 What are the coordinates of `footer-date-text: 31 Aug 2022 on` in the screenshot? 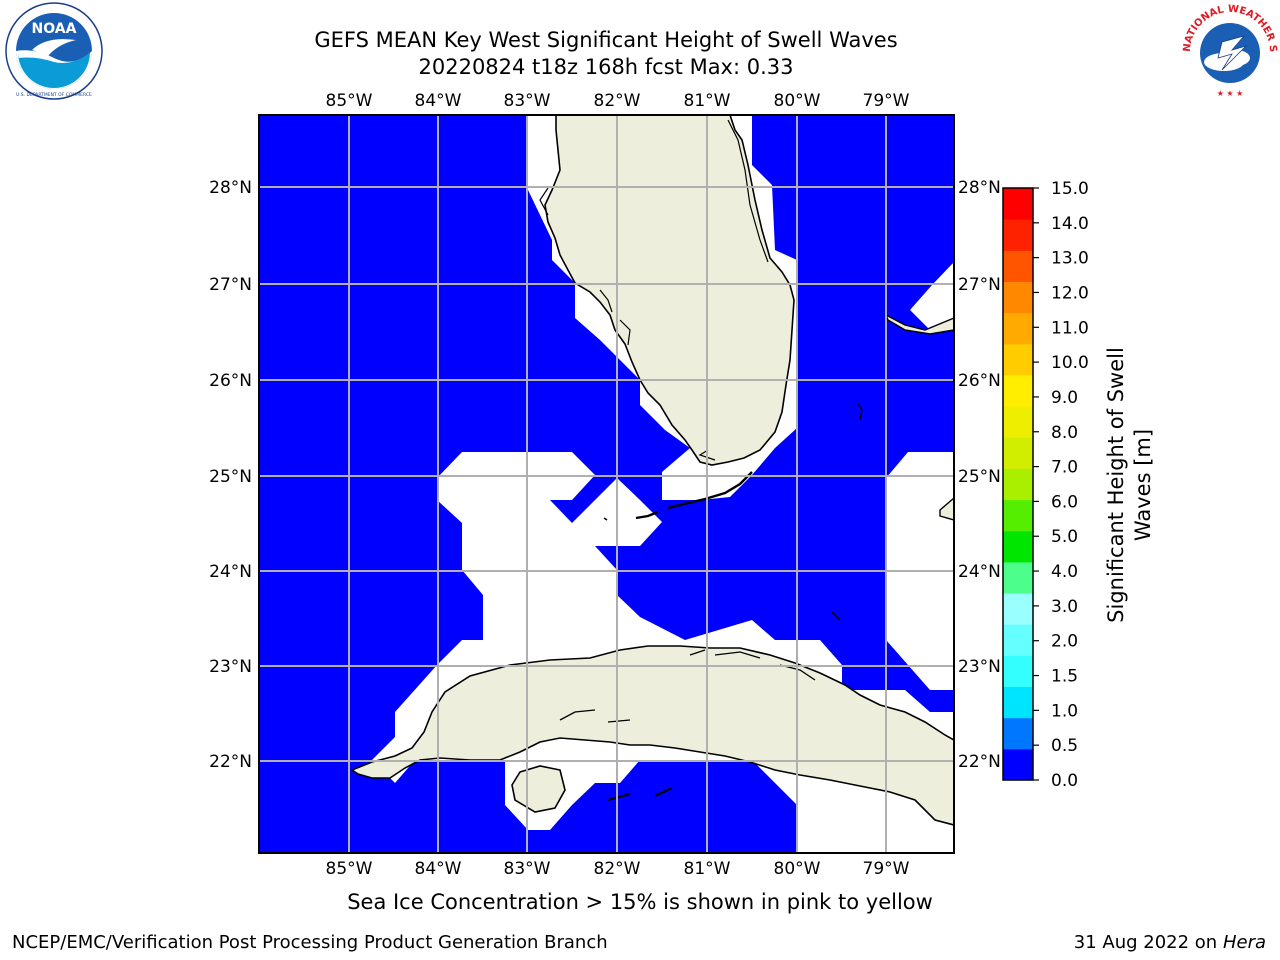 It's located at (1145, 942).